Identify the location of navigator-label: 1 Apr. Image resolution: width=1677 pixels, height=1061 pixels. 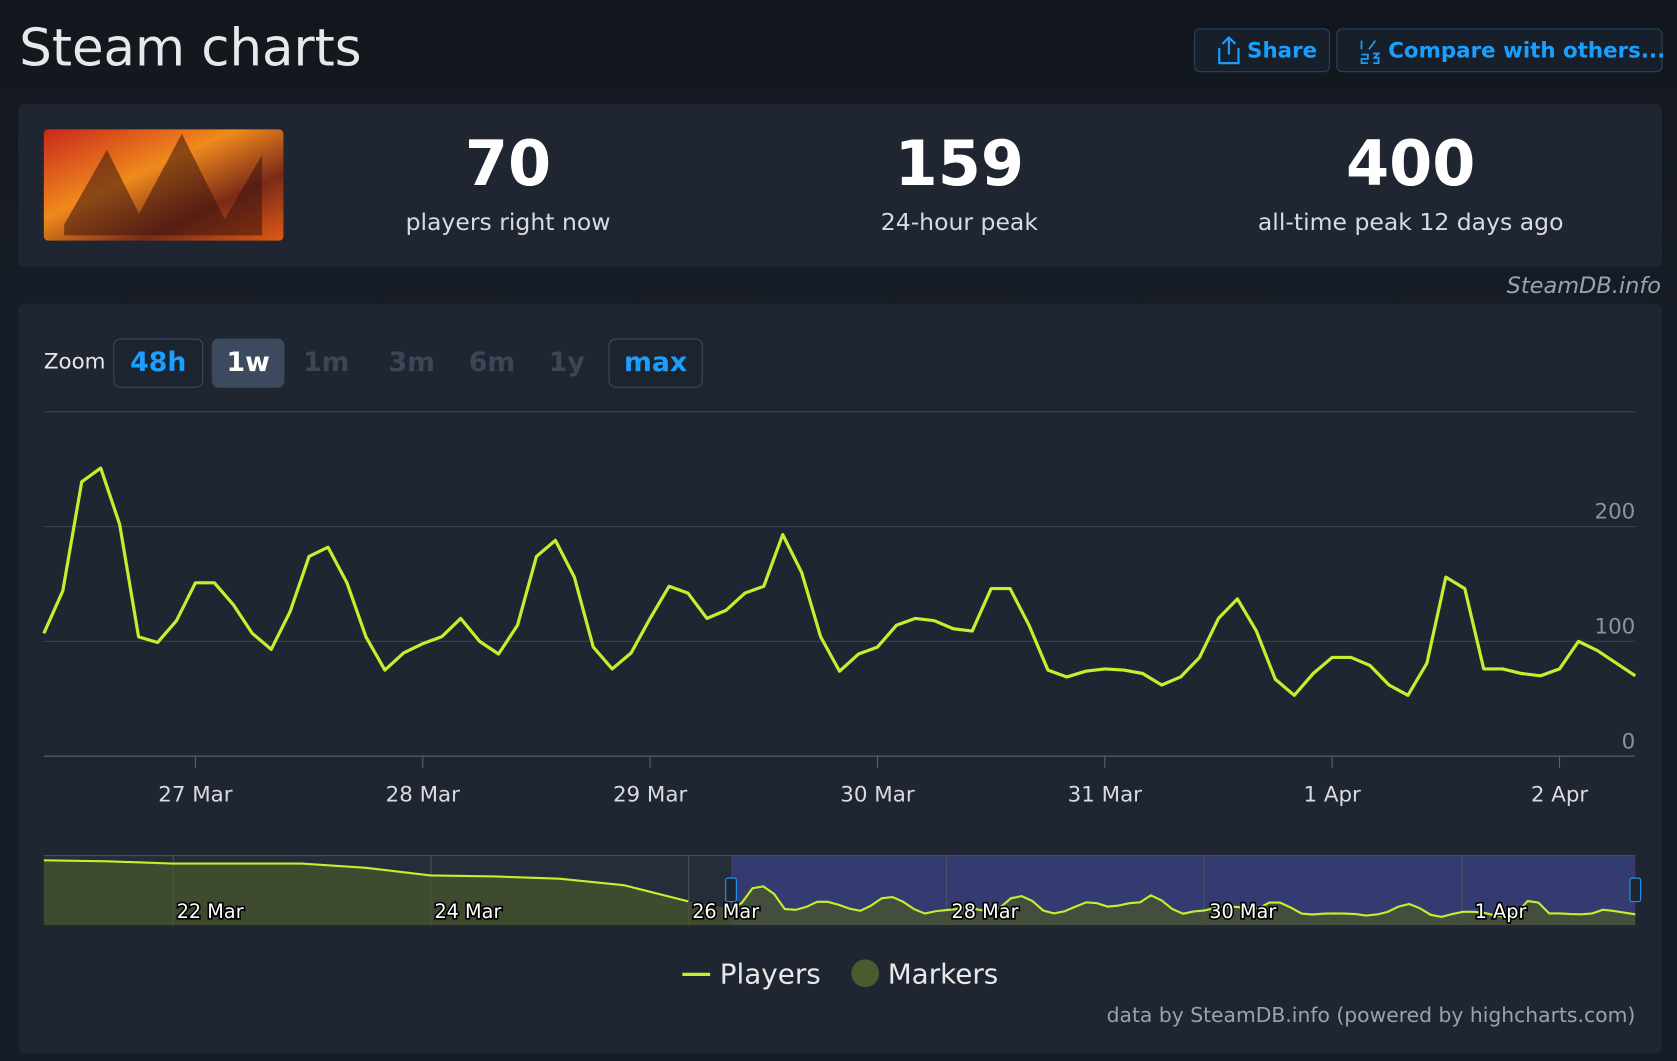
(1501, 911).